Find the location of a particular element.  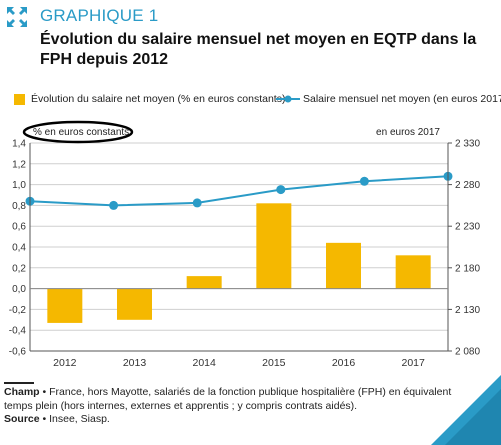

legend-bar-swatch is located at coordinates (19, 99).